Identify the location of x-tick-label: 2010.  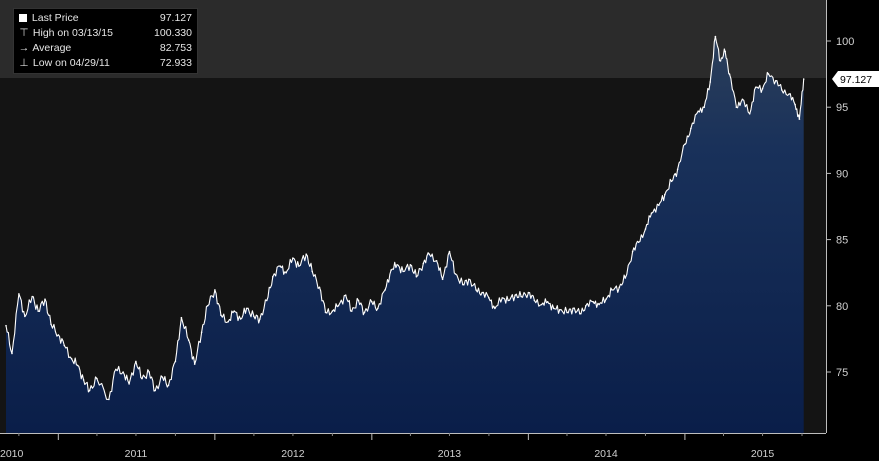
(12, 454).